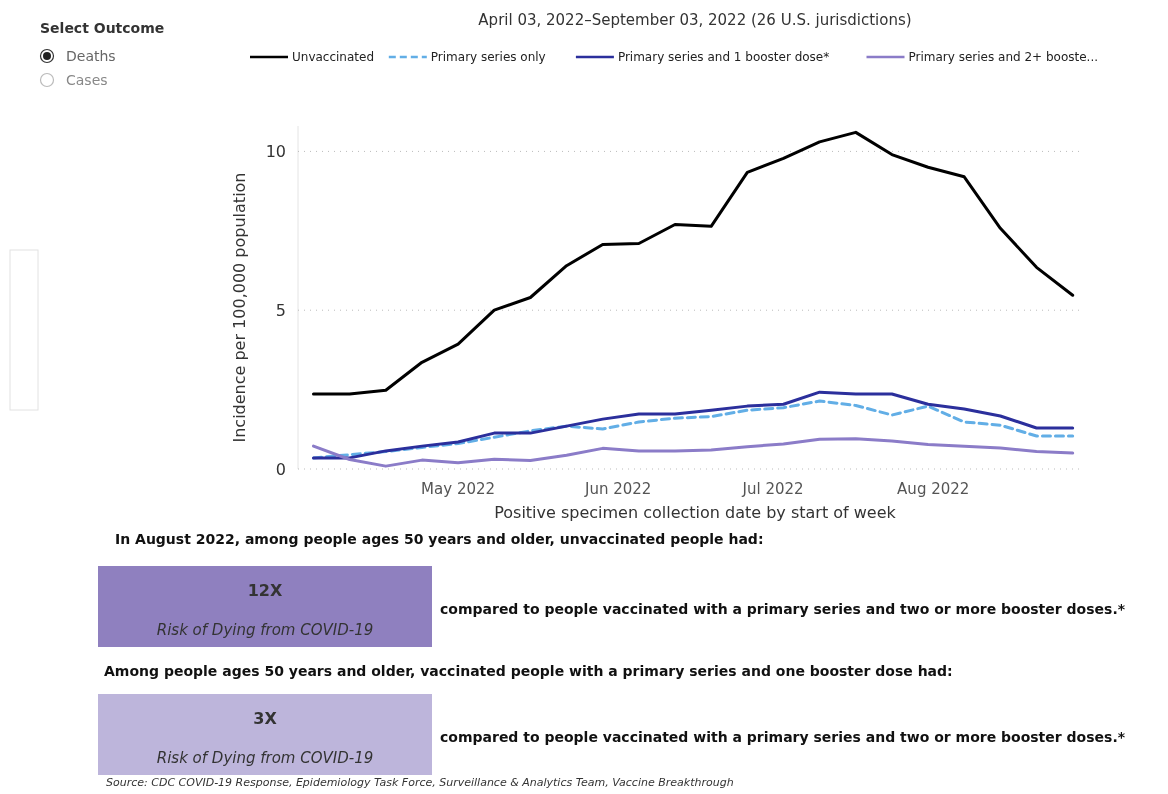 This screenshot has height=794, width=1168. What do you see at coordinates (280, 311) in the screenshot?
I see `y-tick-label: 5` at bounding box center [280, 311].